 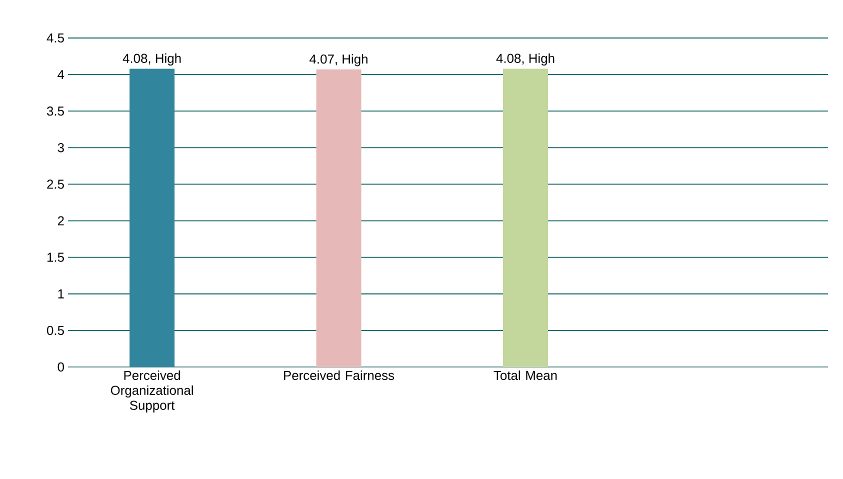 What do you see at coordinates (55, 38) in the screenshot?
I see `y-tick-label: 4.5` at bounding box center [55, 38].